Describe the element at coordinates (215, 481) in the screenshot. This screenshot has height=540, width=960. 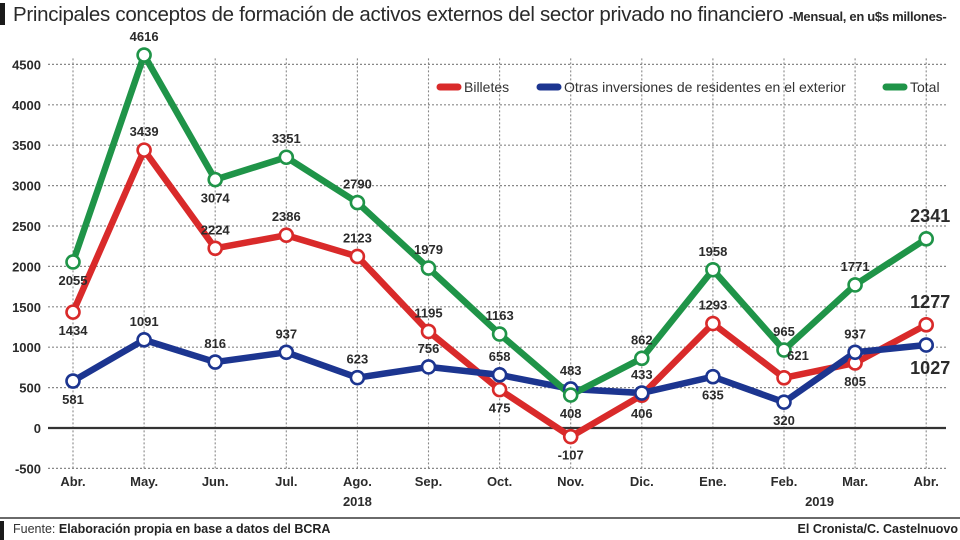
I see `x-tick-label: Jun.` at that location.